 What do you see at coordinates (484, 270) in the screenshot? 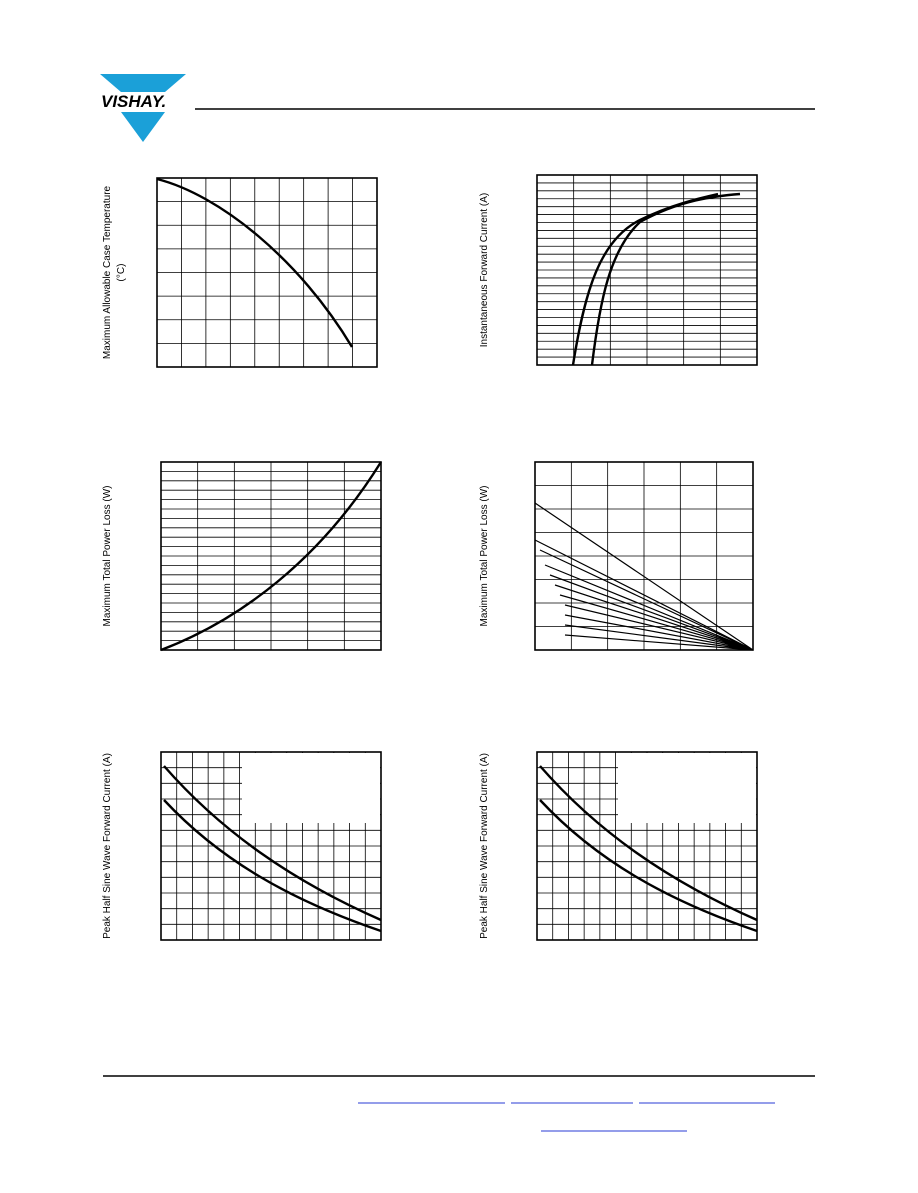
I see `y-axis-label: Instantaneous Forward Current (A)` at bounding box center [484, 270].